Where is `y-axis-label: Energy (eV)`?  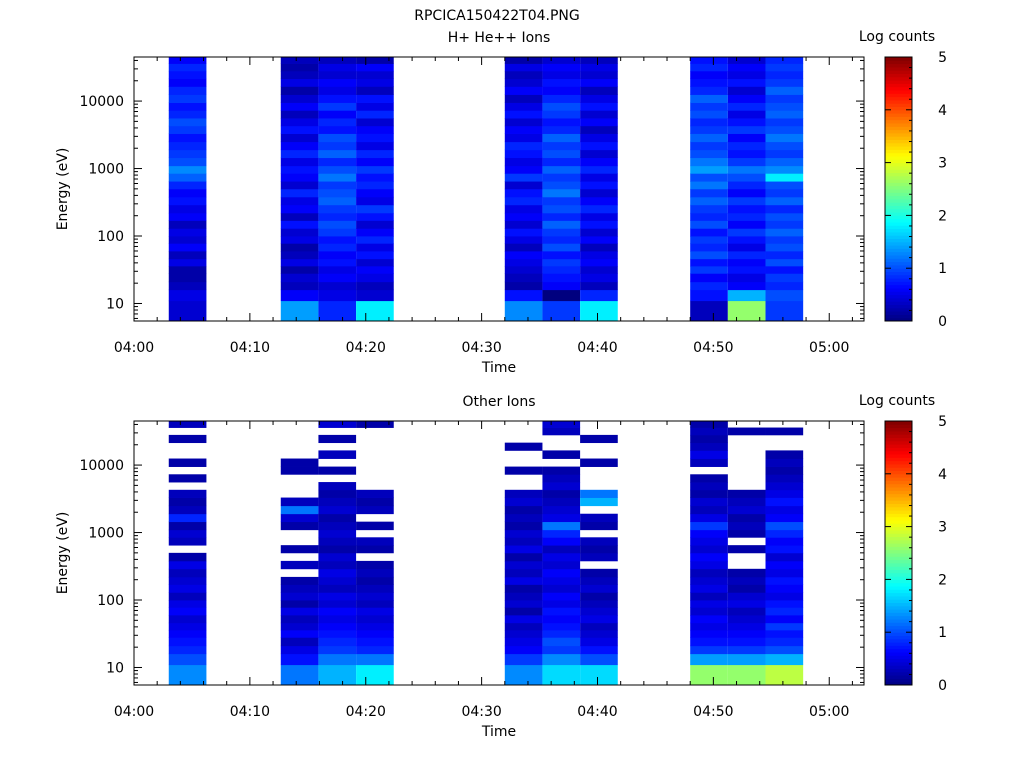 y-axis-label: Energy (eV) is located at coordinates (63, 189).